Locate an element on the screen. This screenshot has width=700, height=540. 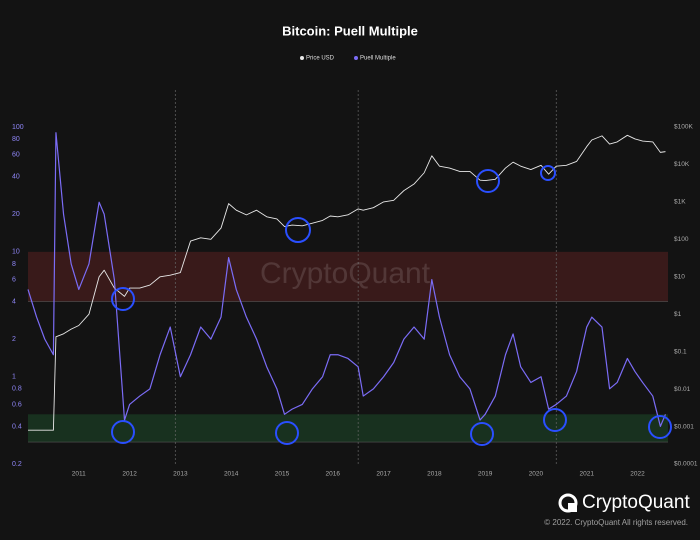
y2-tick-label: $0.001 is located at coordinates (684, 426).